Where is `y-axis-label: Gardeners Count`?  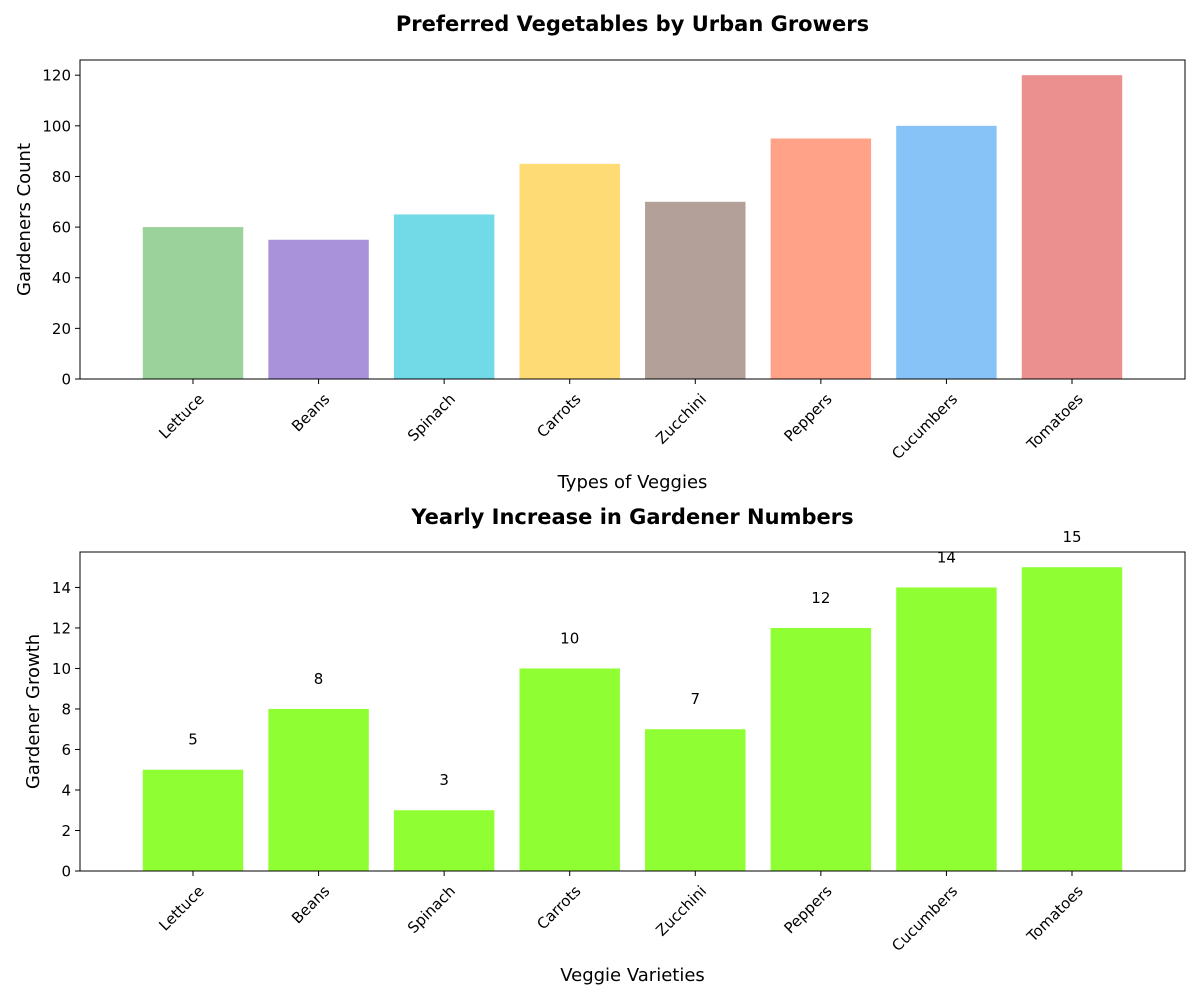
y-axis-label: Gardeners Count is located at coordinates (24, 219).